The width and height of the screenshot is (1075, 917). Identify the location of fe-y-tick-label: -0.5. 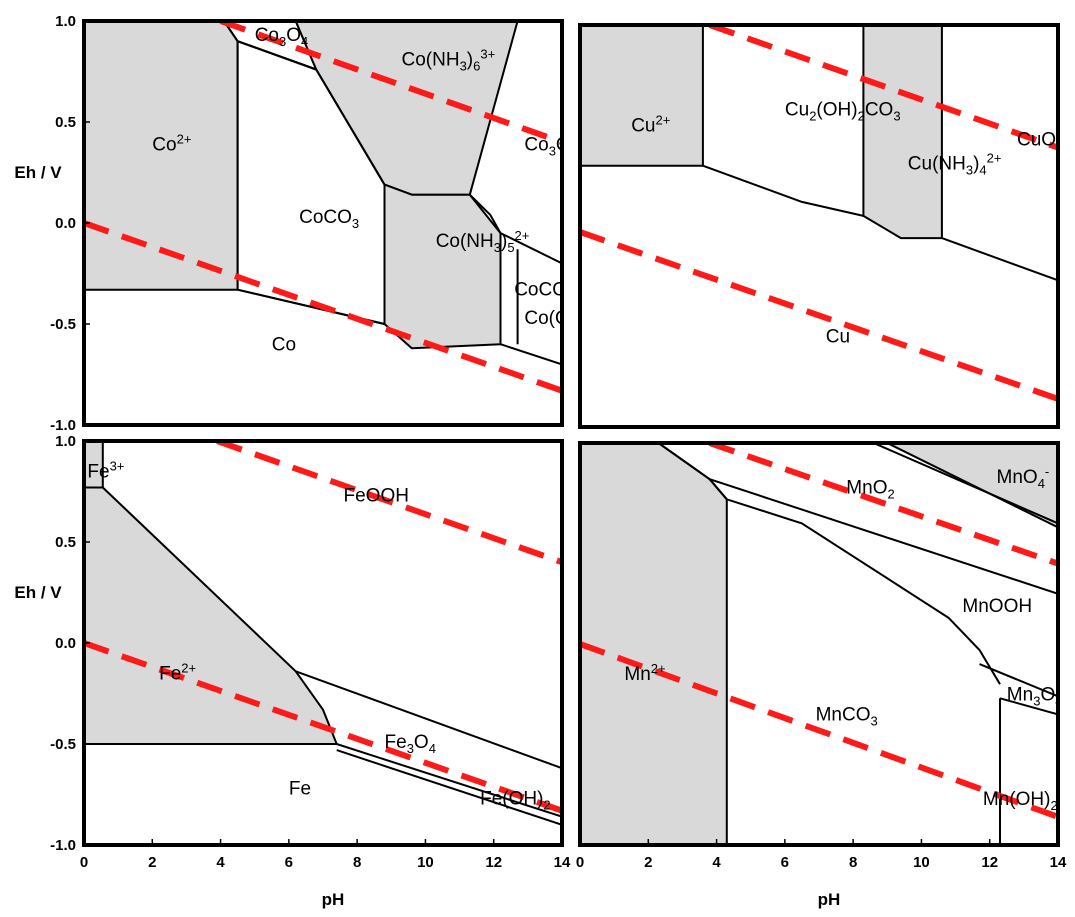
(63, 744).